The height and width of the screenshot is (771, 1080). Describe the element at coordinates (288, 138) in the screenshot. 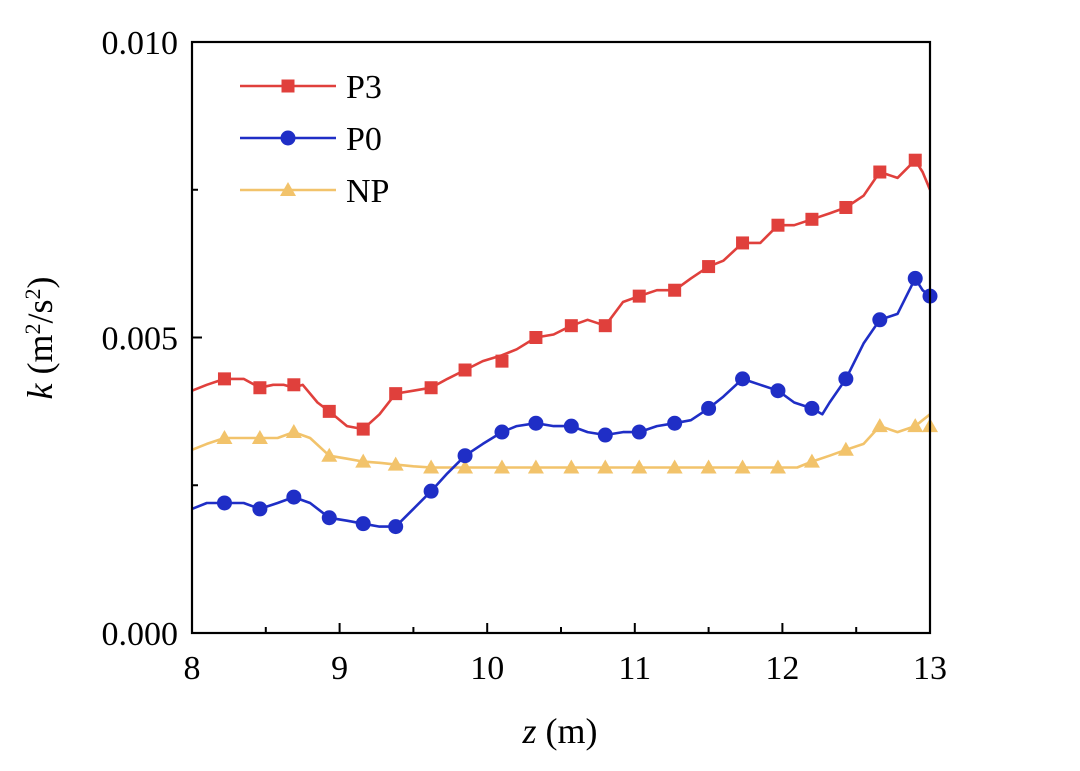

I see `legend-marker-p0` at that location.